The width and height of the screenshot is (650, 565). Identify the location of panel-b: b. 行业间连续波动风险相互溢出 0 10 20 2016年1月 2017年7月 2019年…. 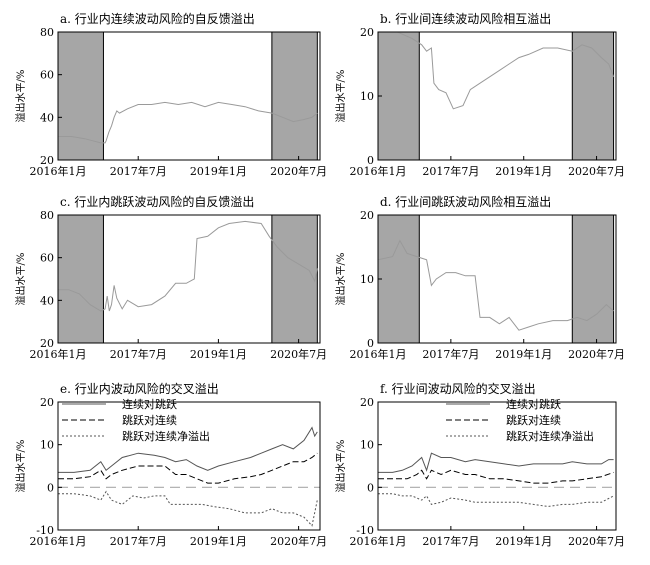
(479, 94).